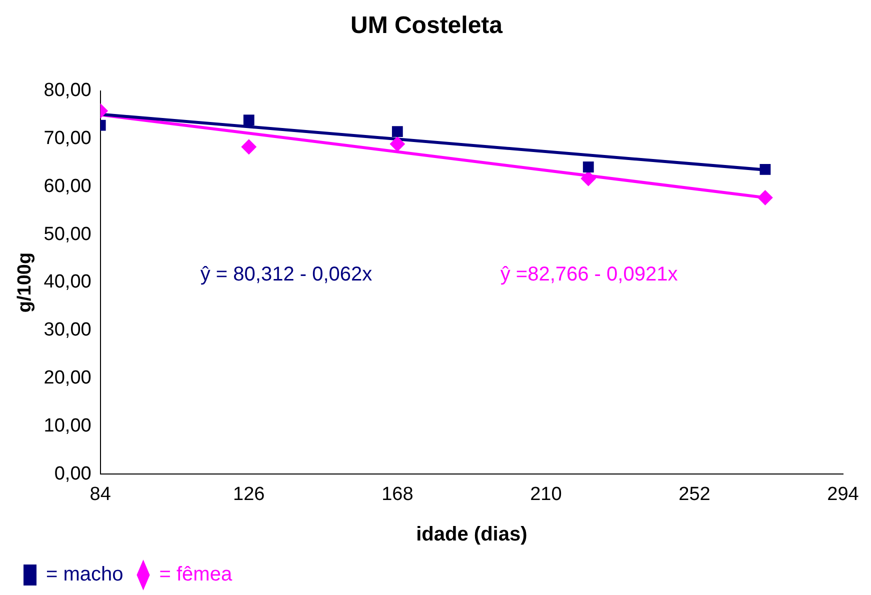 Image resolution: width=871 pixels, height=595 pixels. I want to click on chart-title: UM Costeleta, so click(427, 26).